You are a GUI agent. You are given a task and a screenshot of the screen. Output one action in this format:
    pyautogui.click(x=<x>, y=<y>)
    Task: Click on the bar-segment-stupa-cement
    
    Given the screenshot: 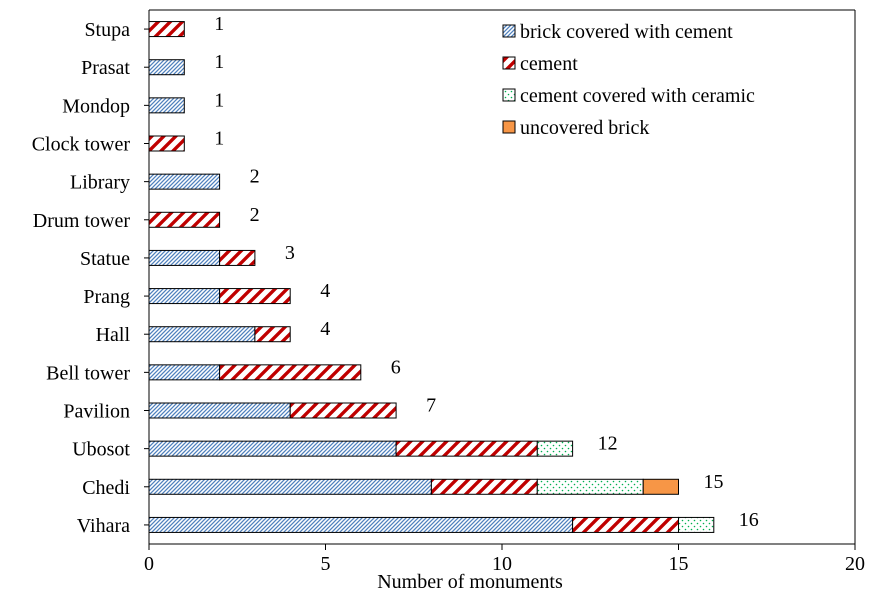 What is the action you would take?
    pyautogui.click(x=166, y=29)
    